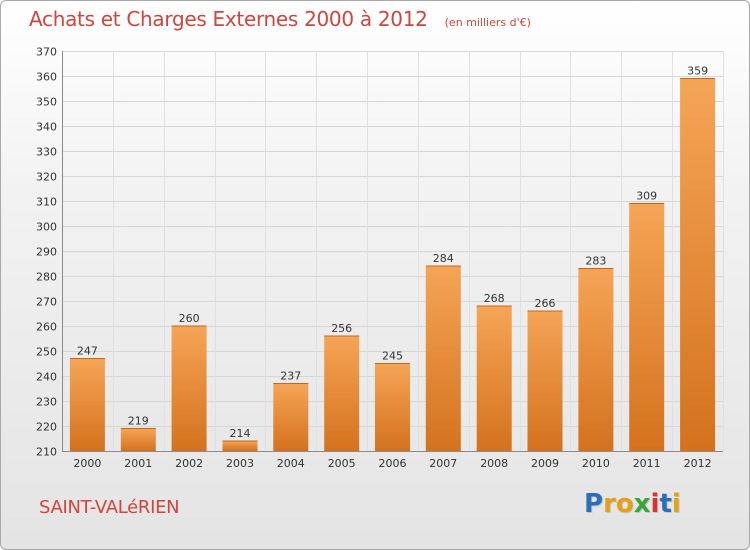 The height and width of the screenshot is (550, 750). I want to click on chart-title: Achats et Charges Externes 2000 à 2012, so click(228, 19).